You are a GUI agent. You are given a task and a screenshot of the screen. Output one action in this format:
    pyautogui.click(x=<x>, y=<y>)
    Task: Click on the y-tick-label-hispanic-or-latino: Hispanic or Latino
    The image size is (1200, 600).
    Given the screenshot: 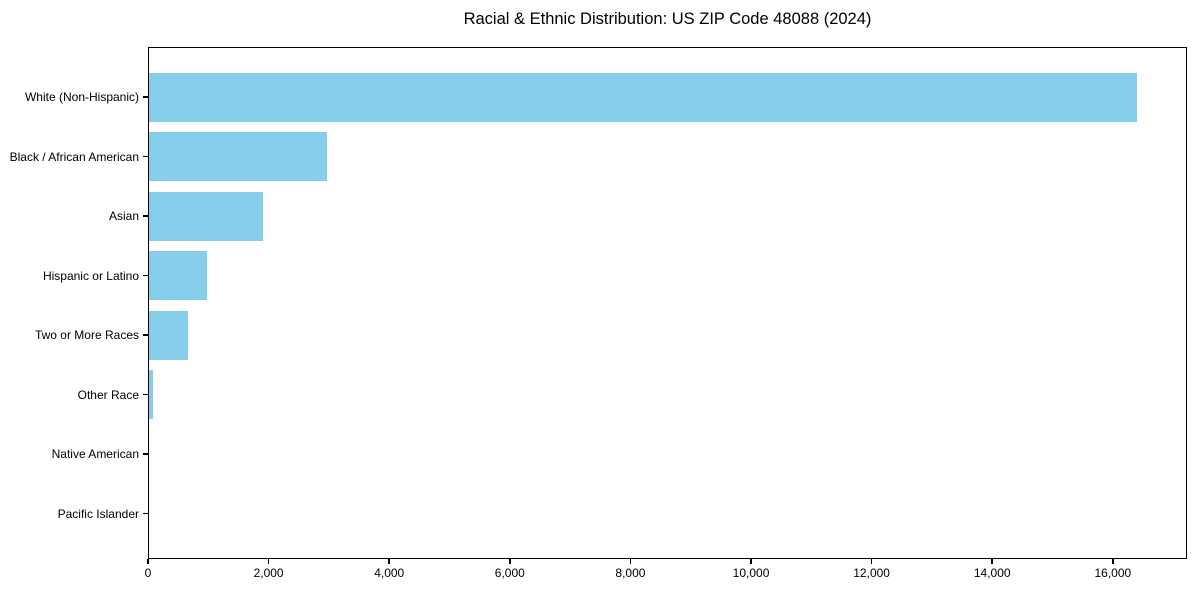 What is the action you would take?
    pyautogui.click(x=90, y=275)
    